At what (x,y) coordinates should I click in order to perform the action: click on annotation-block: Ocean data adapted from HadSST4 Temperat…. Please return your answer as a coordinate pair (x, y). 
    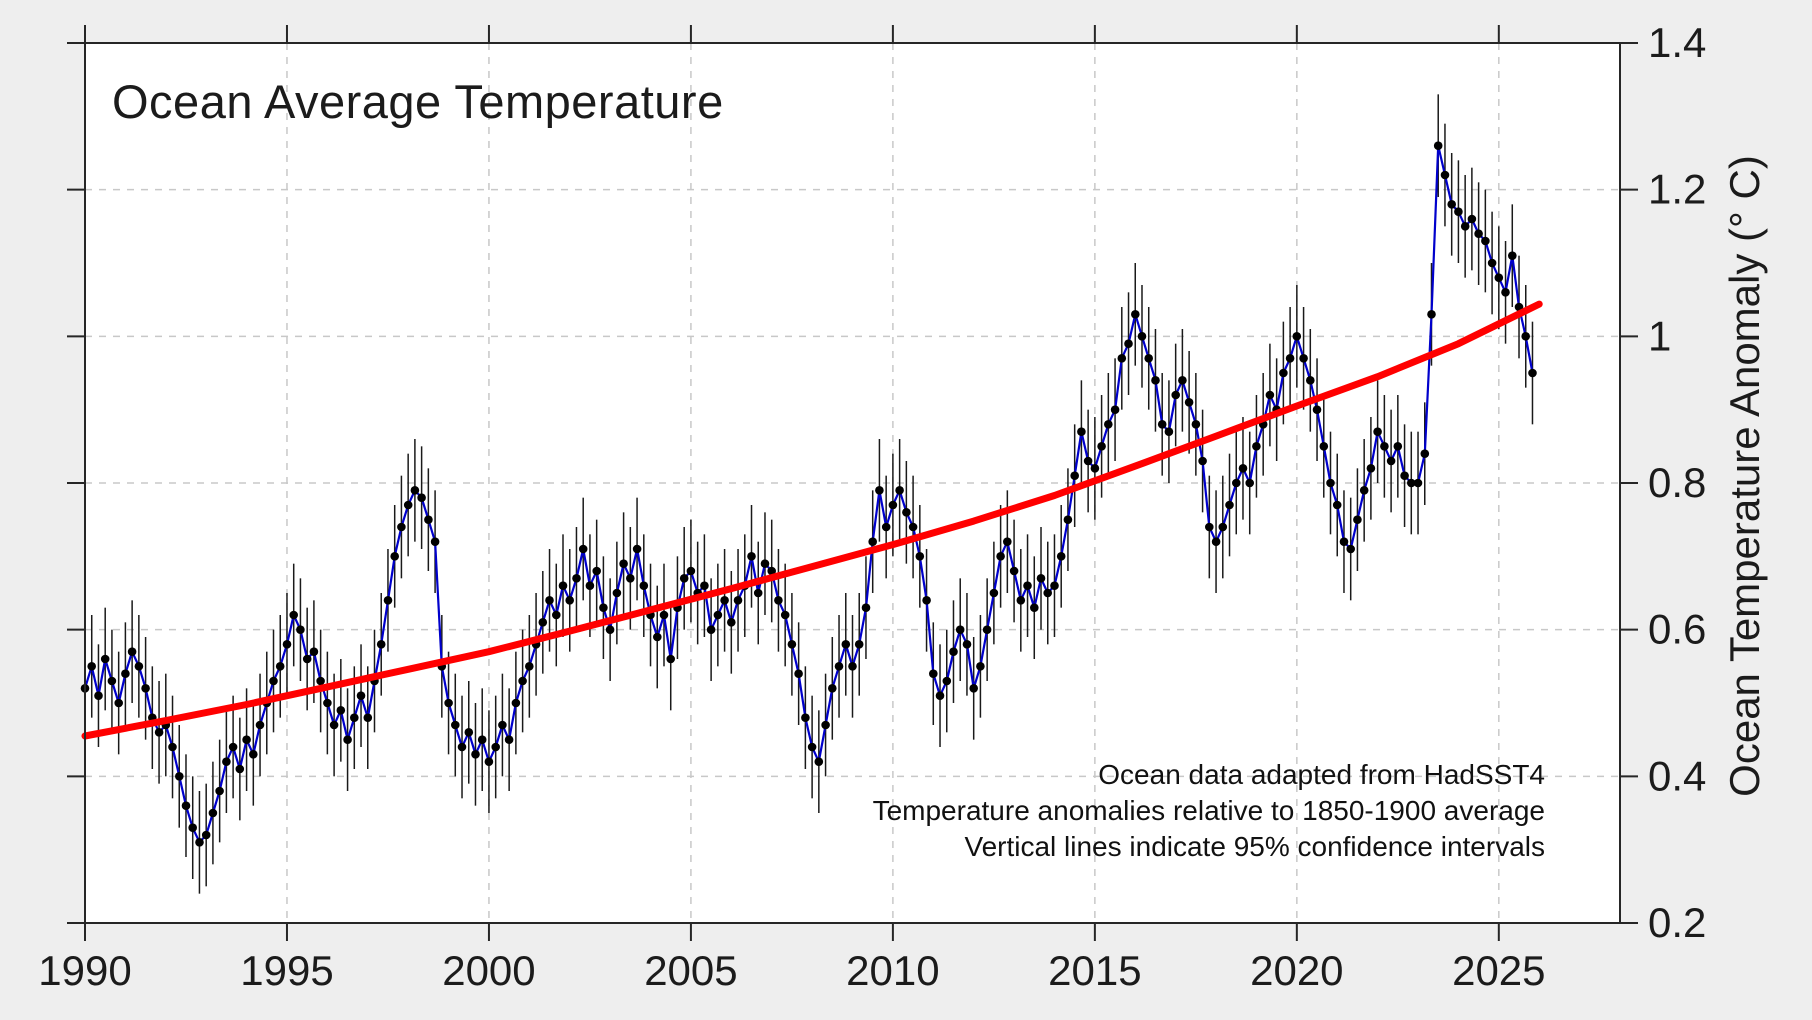
    Looking at the image, I should click on (1209, 811).